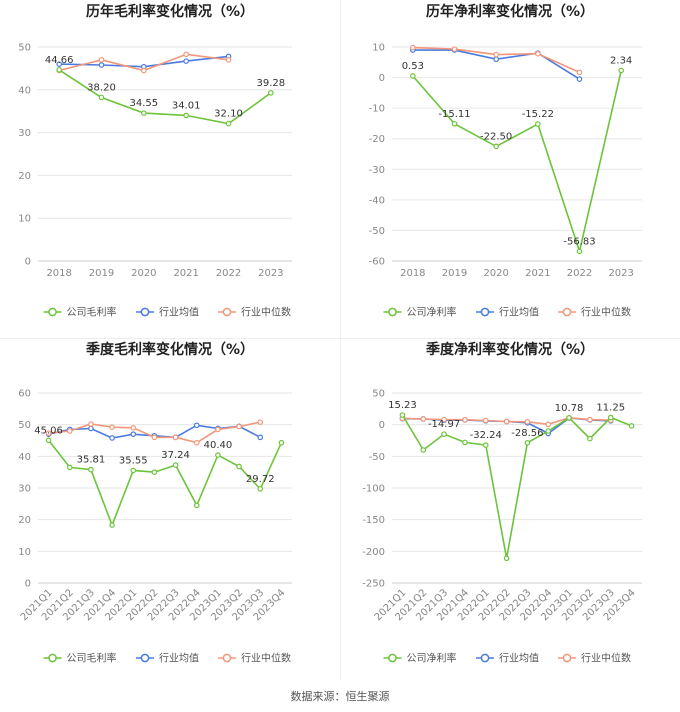  Describe the element at coordinates (509, 349) in the screenshot. I see `chart-title: 季度净利率变化情况（%）` at that location.